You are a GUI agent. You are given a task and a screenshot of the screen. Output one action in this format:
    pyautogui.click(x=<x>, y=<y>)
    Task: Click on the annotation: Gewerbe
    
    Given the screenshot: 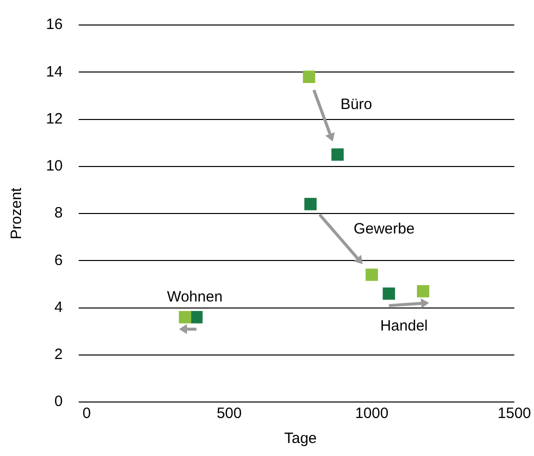 What is the action you would take?
    pyautogui.click(x=384, y=229)
    